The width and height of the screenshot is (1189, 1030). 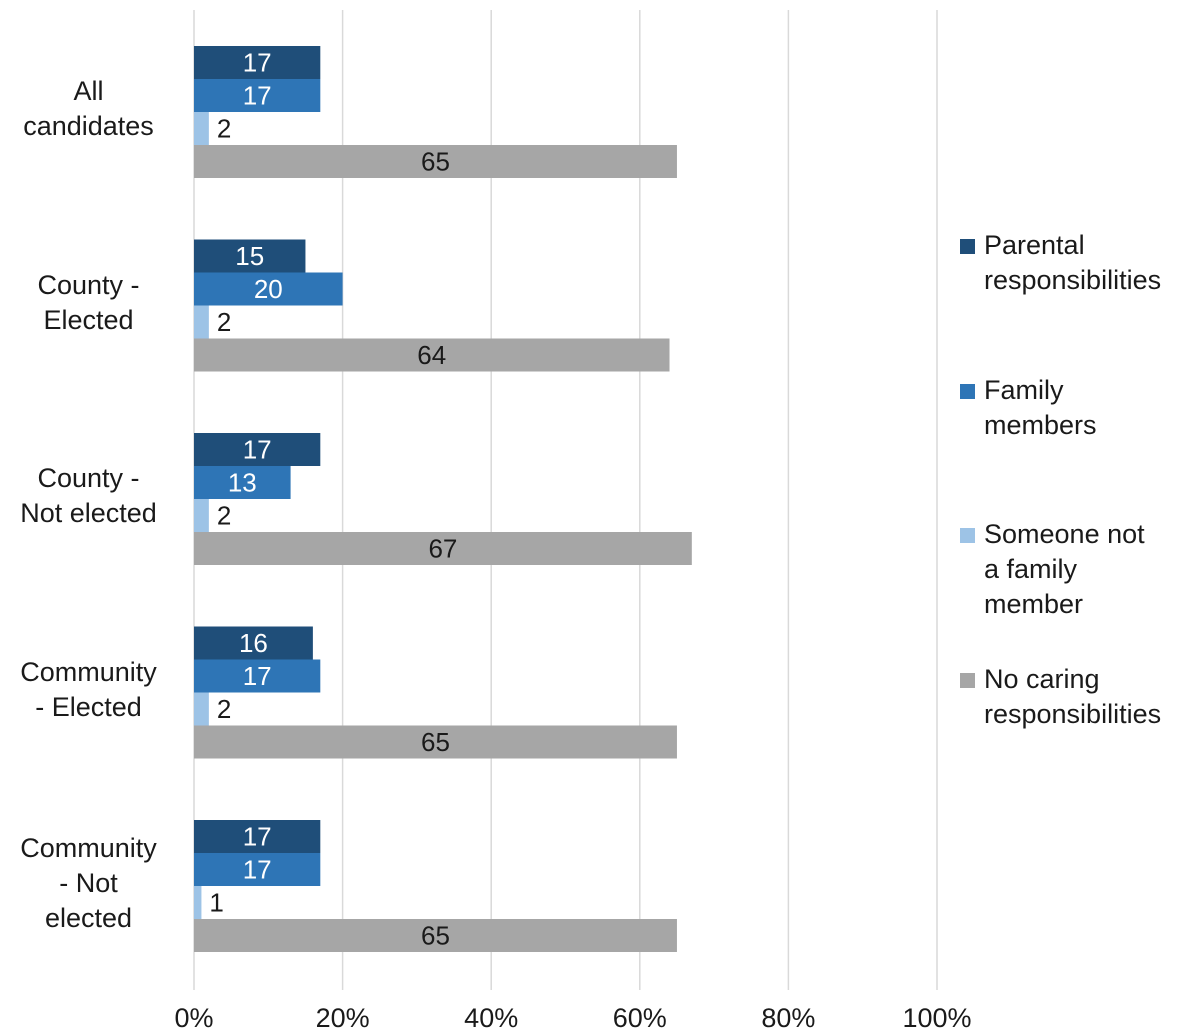 I want to click on legend-item: No caring responsibilities, so click(x=1074, y=697).